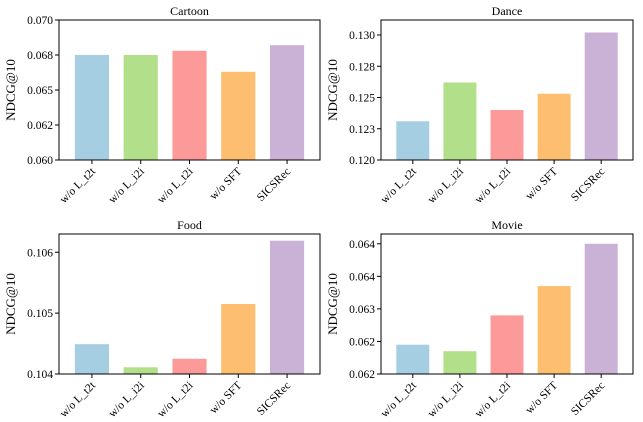 The height and width of the screenshot is (422, 643). Describe the element at coordinates (362, 36) in the screenshot. I see `y-tick-label: 0.130` at that location.